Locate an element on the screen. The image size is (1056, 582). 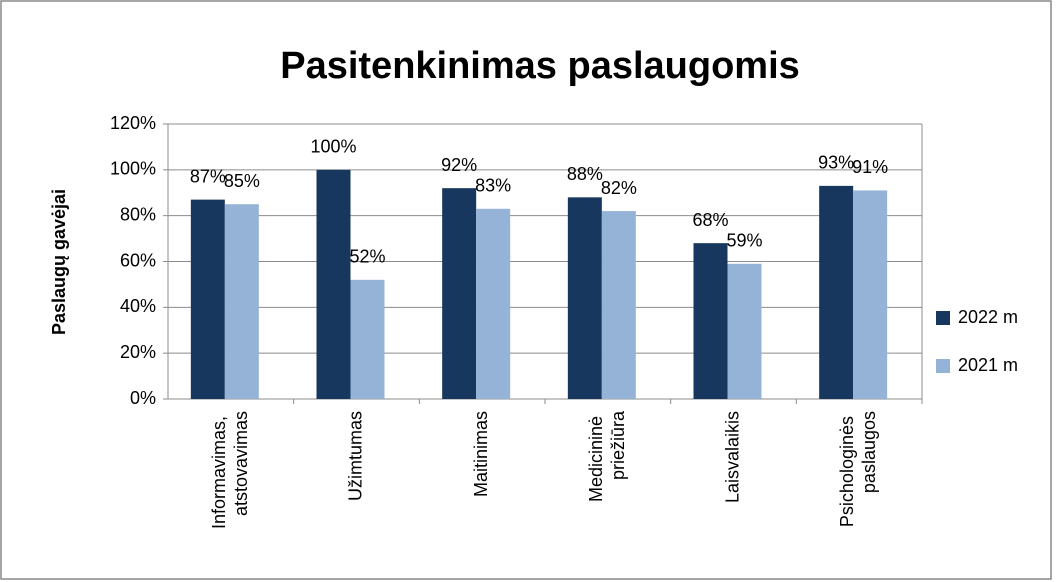
data-label: 68% is located at coordinates (710, 220).